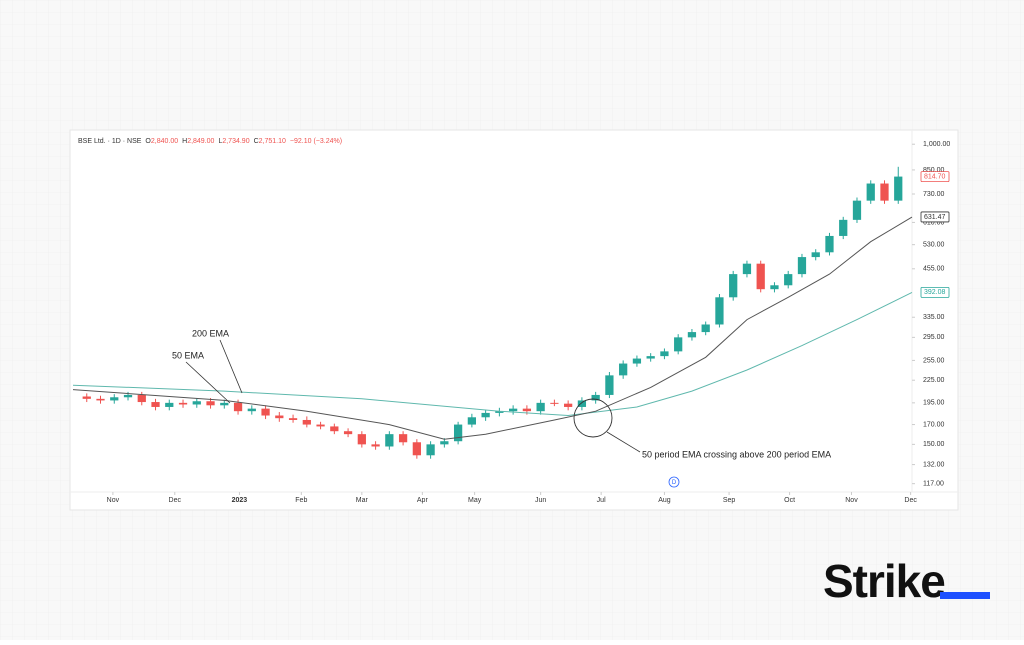 This screenshot has width=1024, height=645. What do you see at coordinates (934, 424) in the screenshot?
I see `y-tick-label: 170.00` at bounding box center [934, 424].